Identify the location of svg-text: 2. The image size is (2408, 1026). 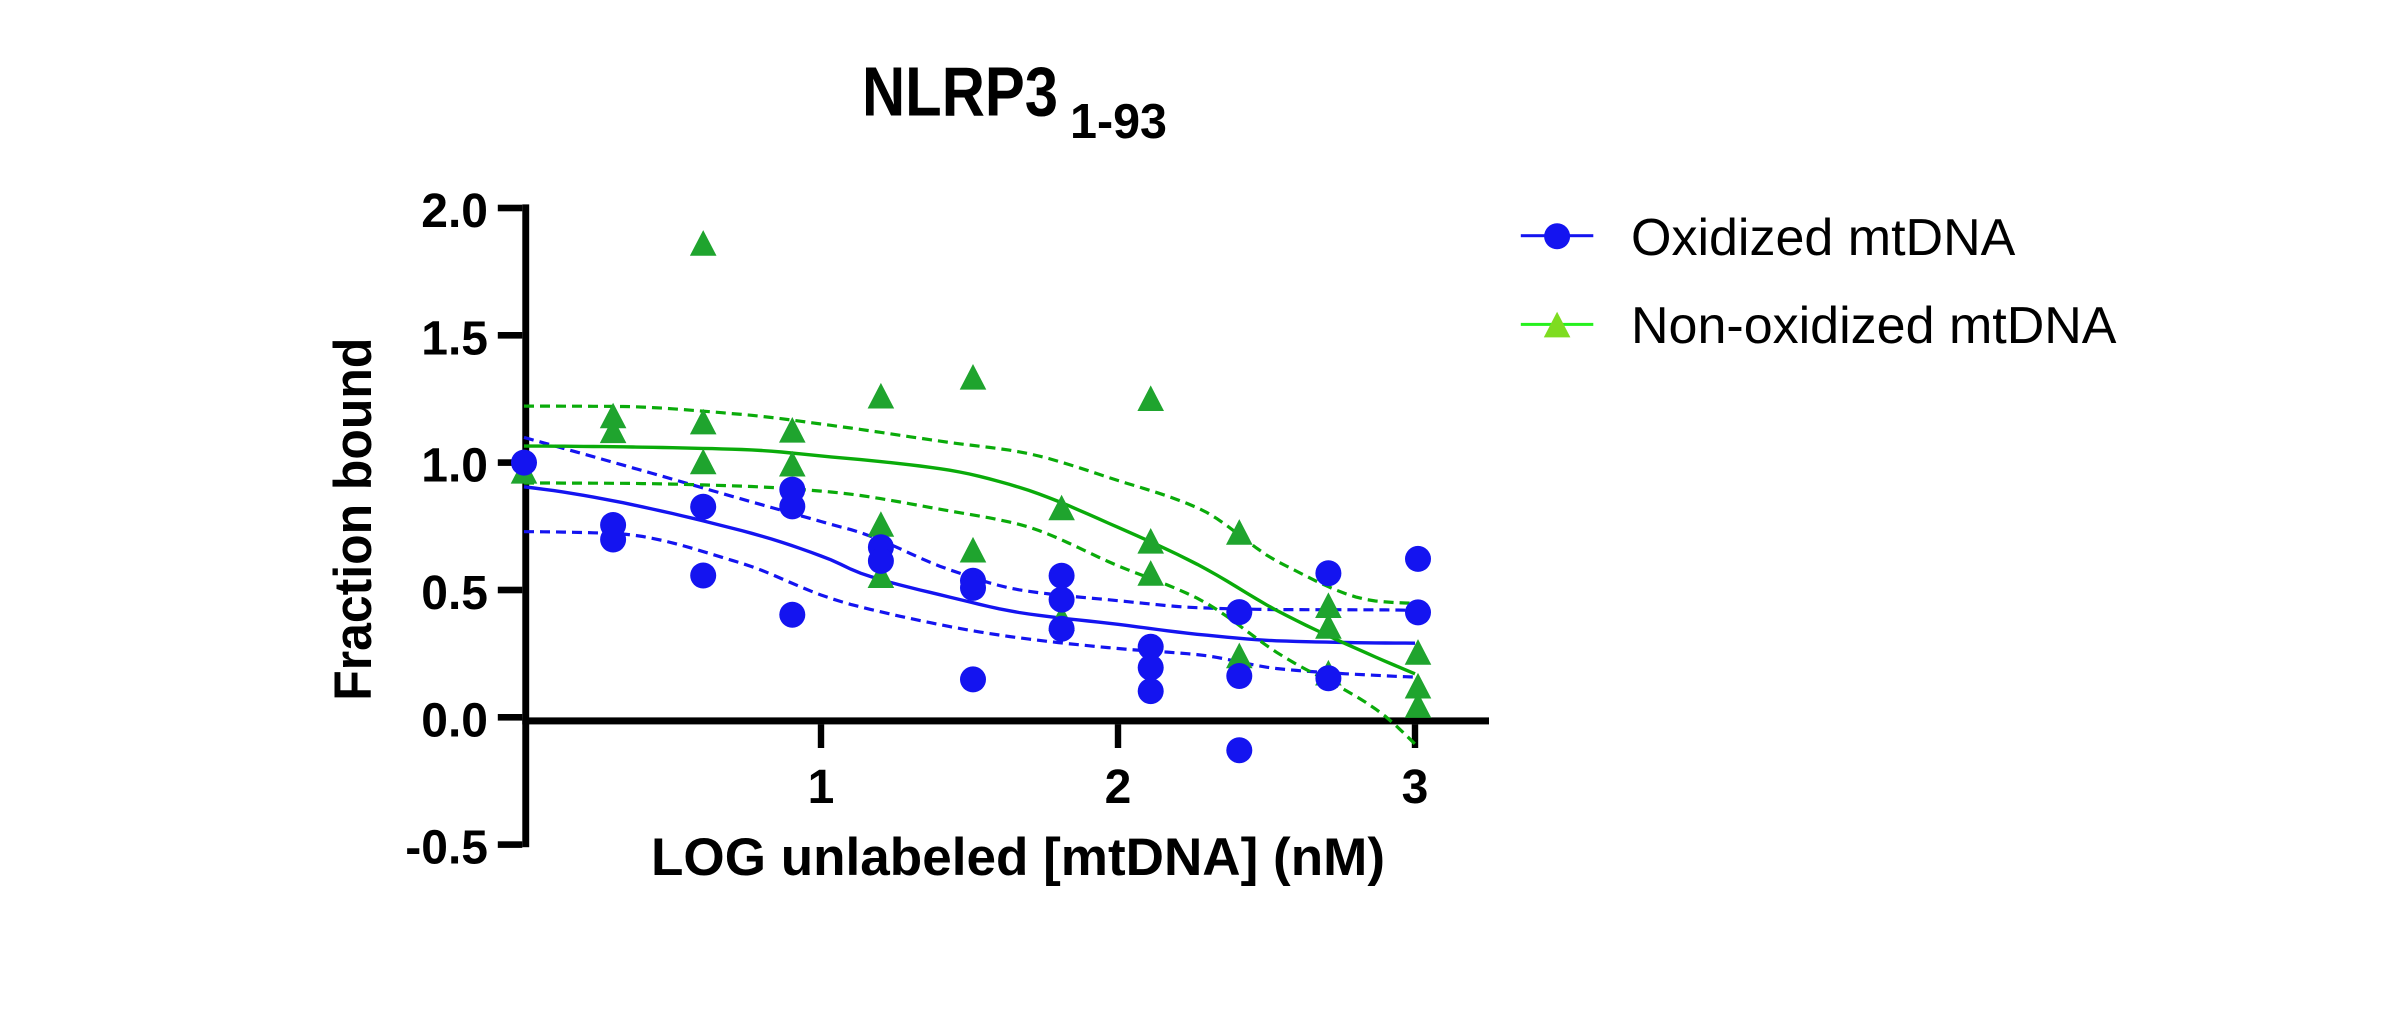
(1118, 787).